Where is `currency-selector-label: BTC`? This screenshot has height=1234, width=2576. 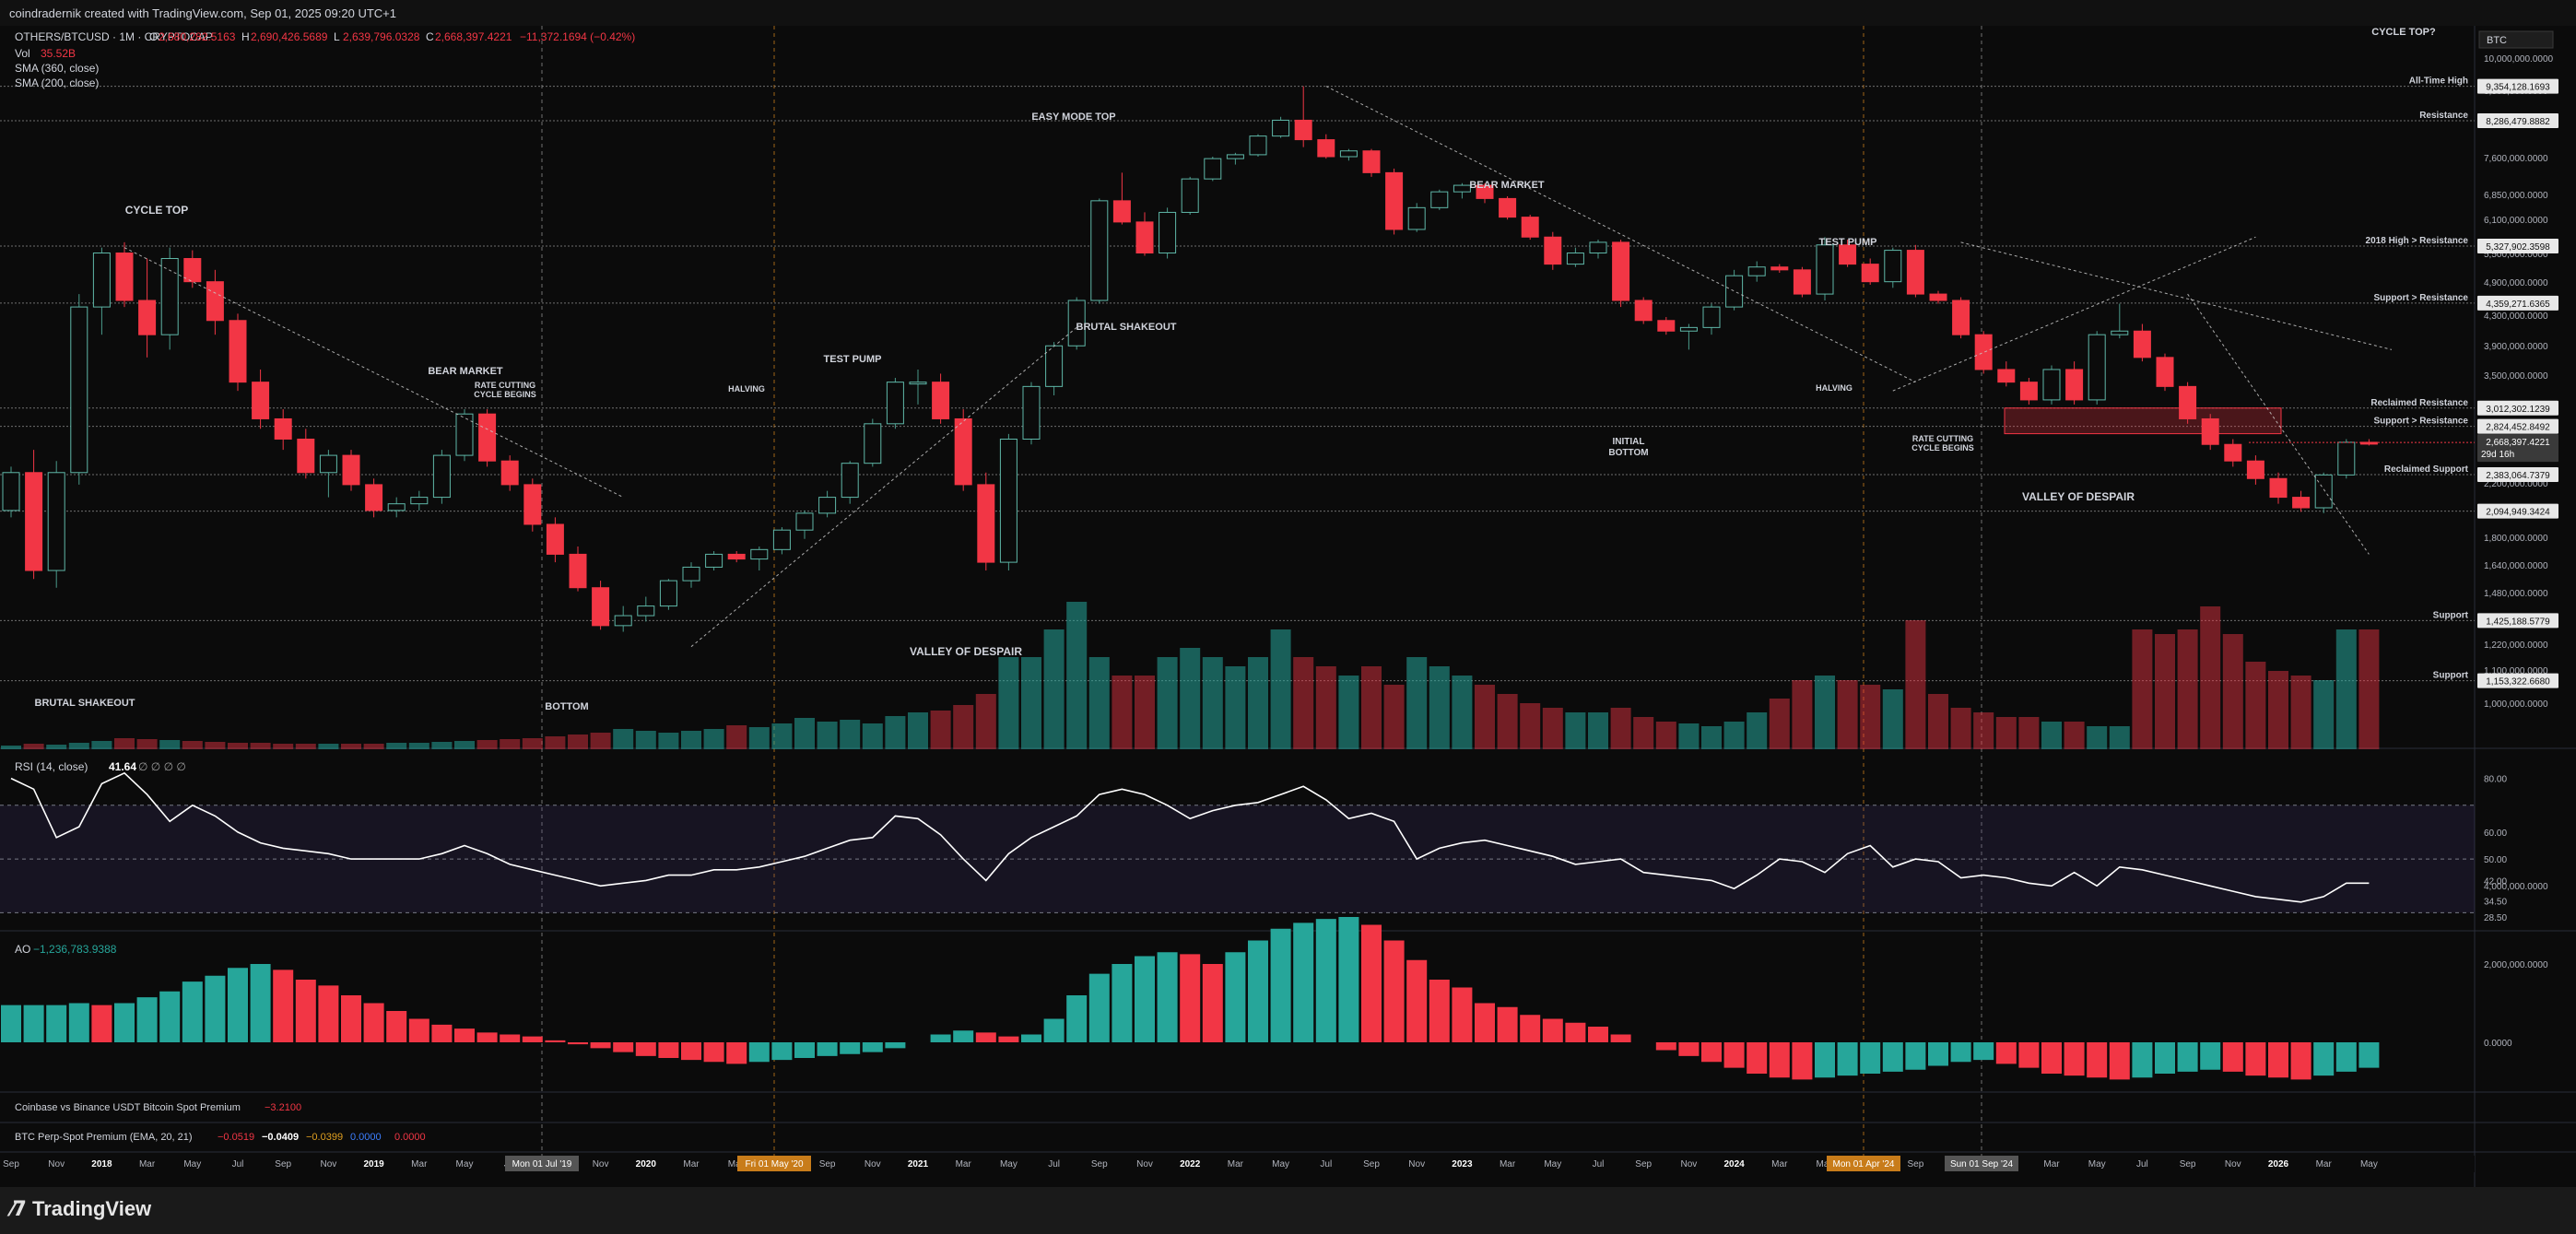 currency-selector-label: BTC is located at coordinates (2497, 40).